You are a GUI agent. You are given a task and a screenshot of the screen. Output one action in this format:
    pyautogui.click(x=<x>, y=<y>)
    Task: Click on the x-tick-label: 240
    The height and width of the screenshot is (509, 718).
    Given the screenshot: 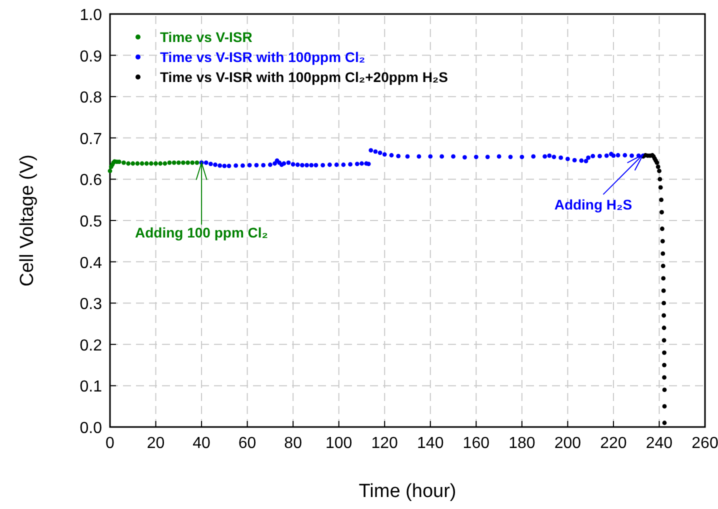 What is the action you would take?
    pyautogui.click(x=659, y=443)
    